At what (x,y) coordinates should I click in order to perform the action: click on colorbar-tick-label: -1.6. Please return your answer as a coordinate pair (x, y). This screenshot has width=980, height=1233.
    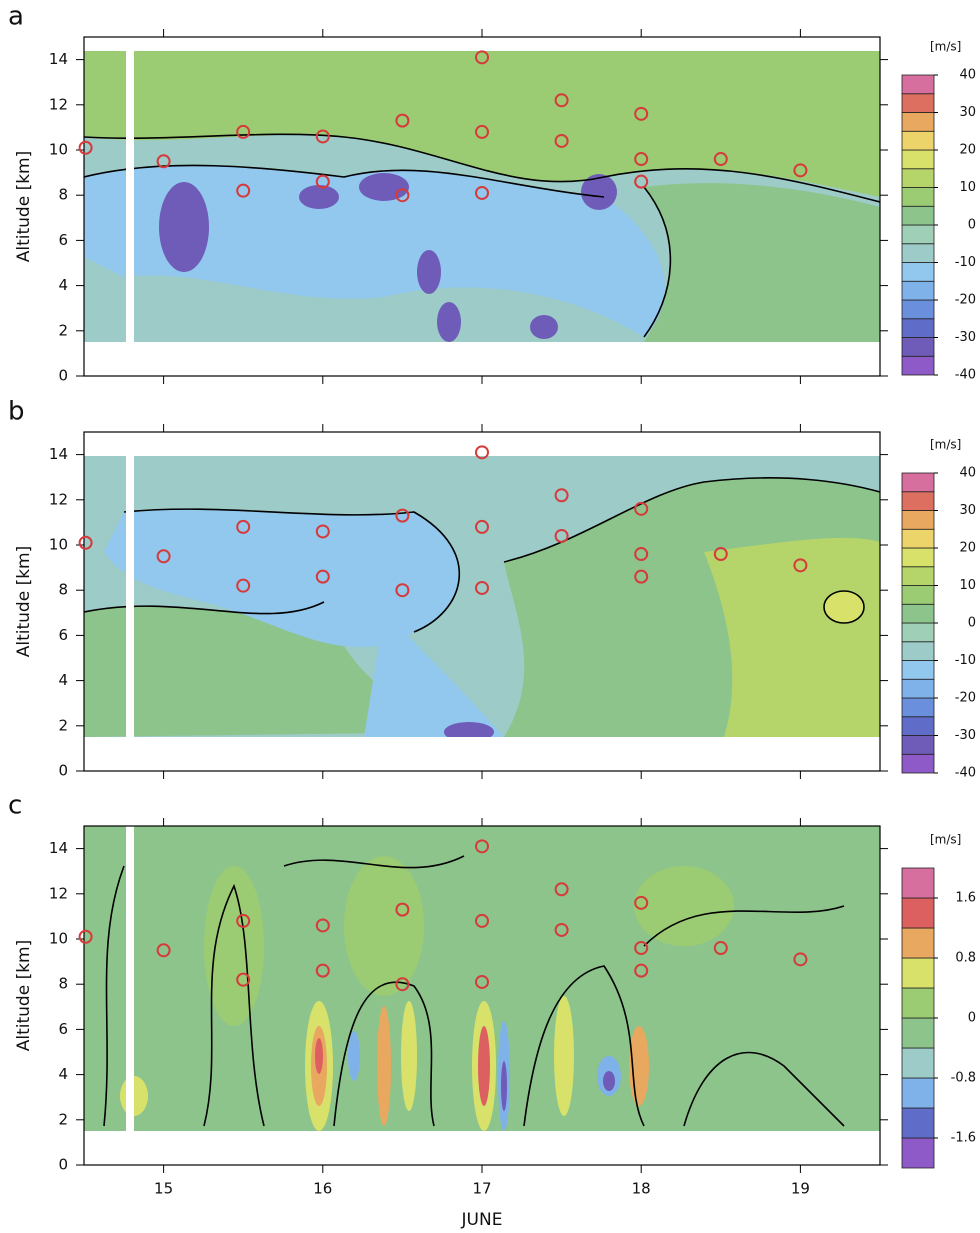
    Looking at the image, I should click on (963, 1138).